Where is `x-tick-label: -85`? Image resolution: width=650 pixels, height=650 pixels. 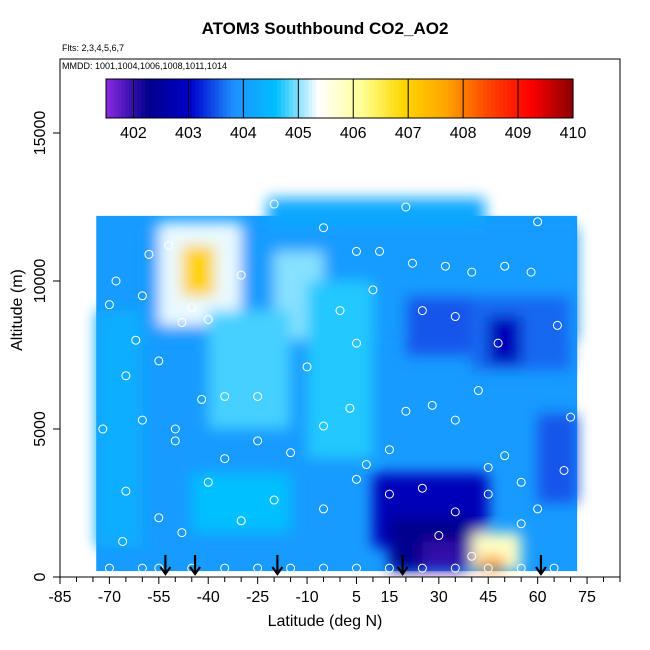
x-tick-label: -85 is located at coordinates (59, 597).